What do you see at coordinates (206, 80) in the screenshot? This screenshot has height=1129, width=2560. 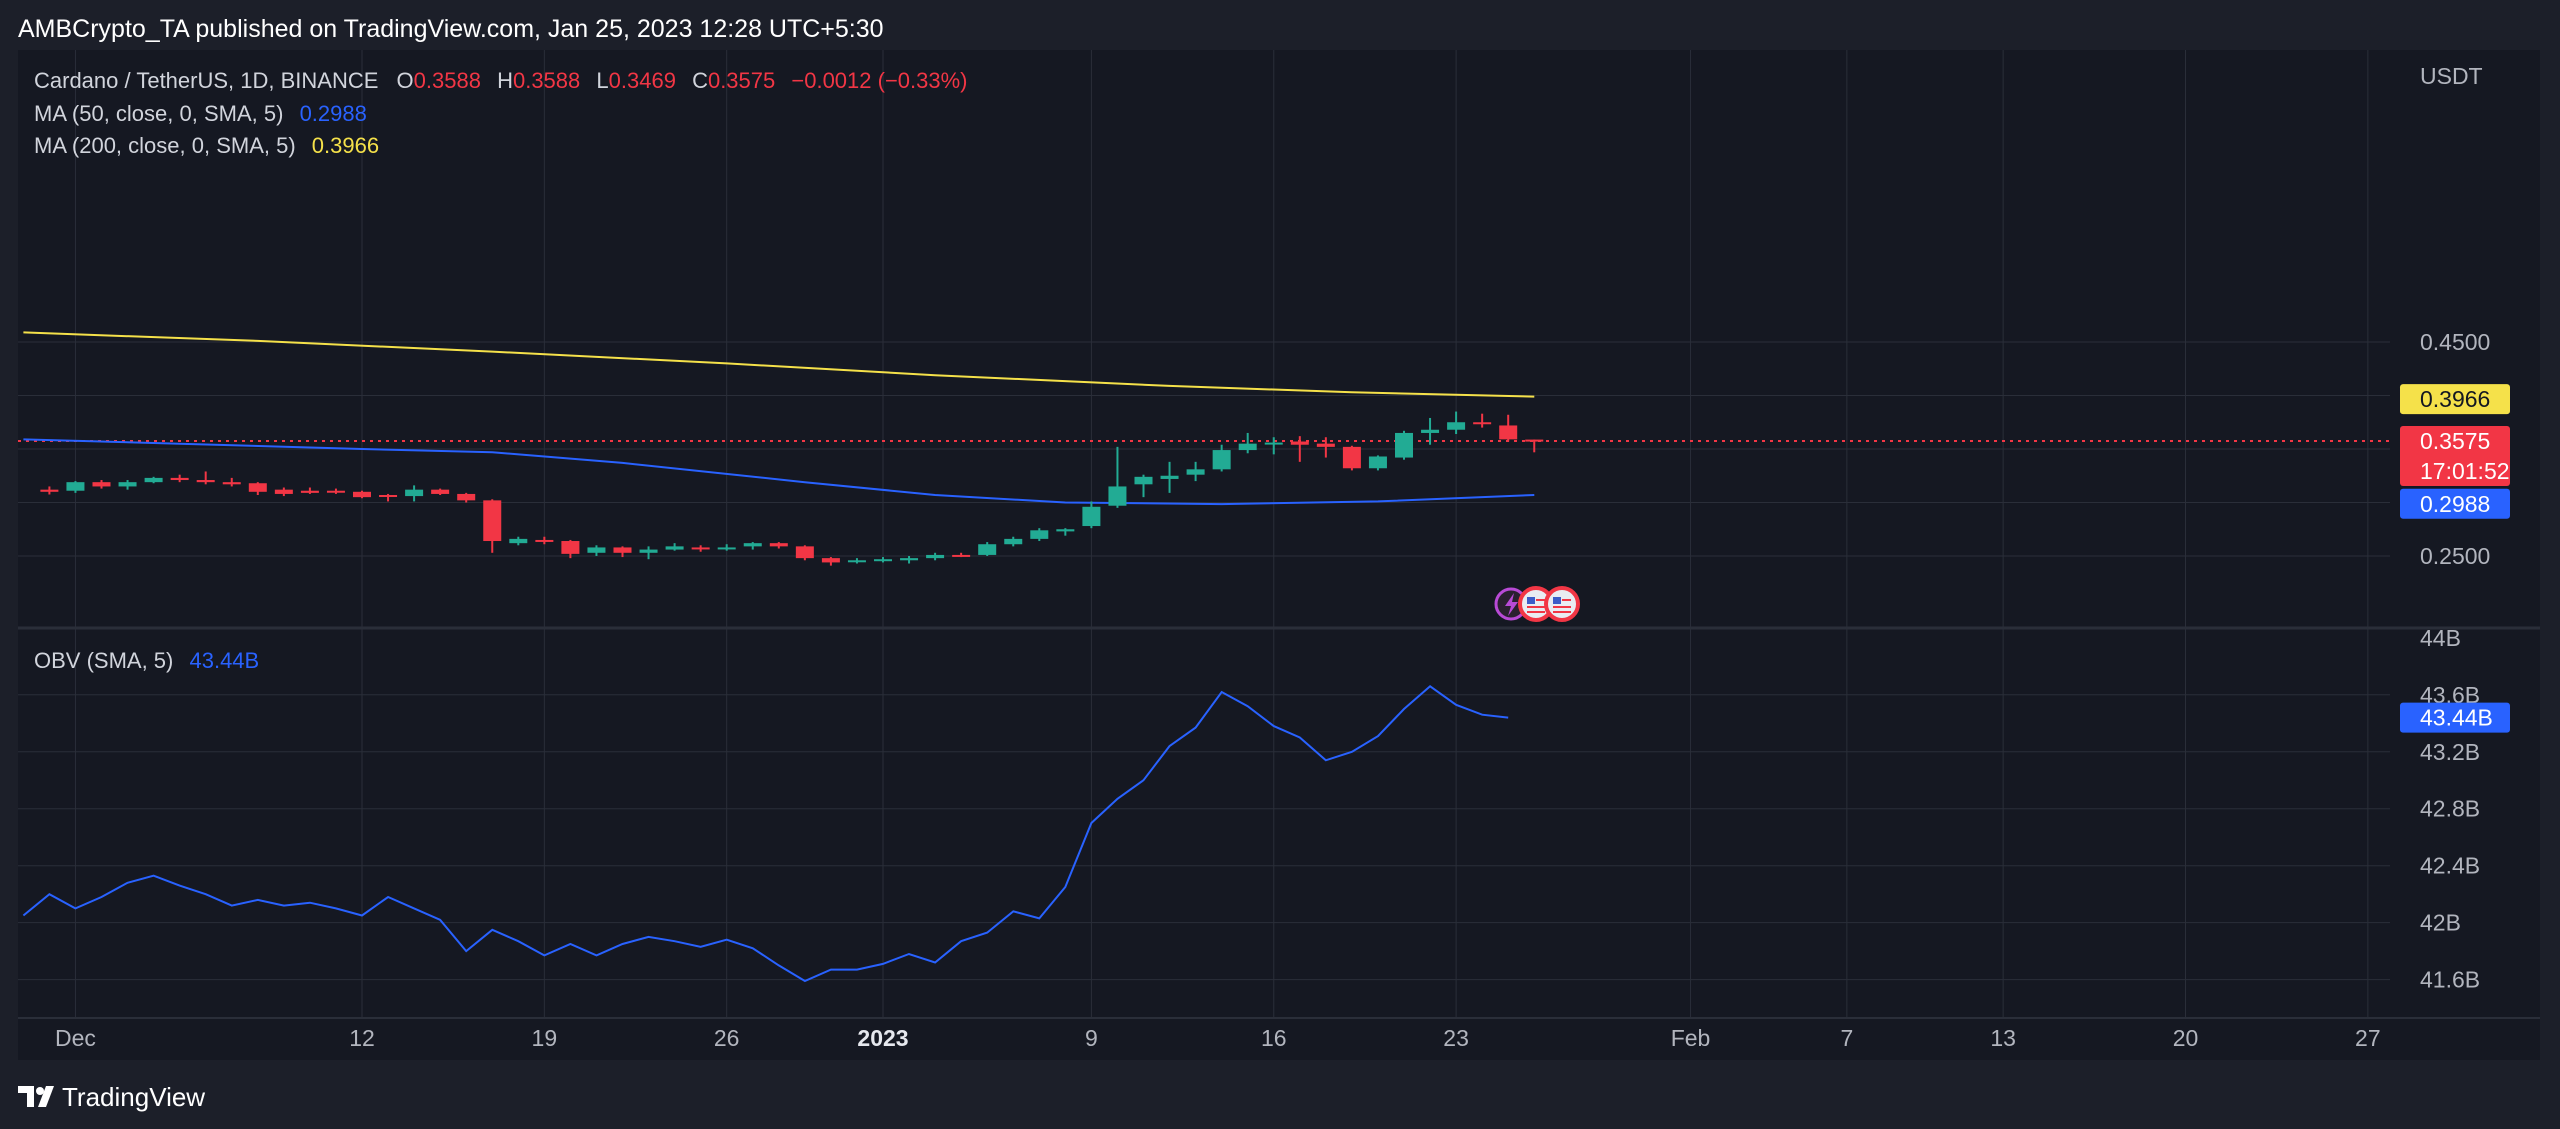 I see `legend-symbol: Cardano / TetherUS, 1D, BINANCE` at bounding box center [206, 80].